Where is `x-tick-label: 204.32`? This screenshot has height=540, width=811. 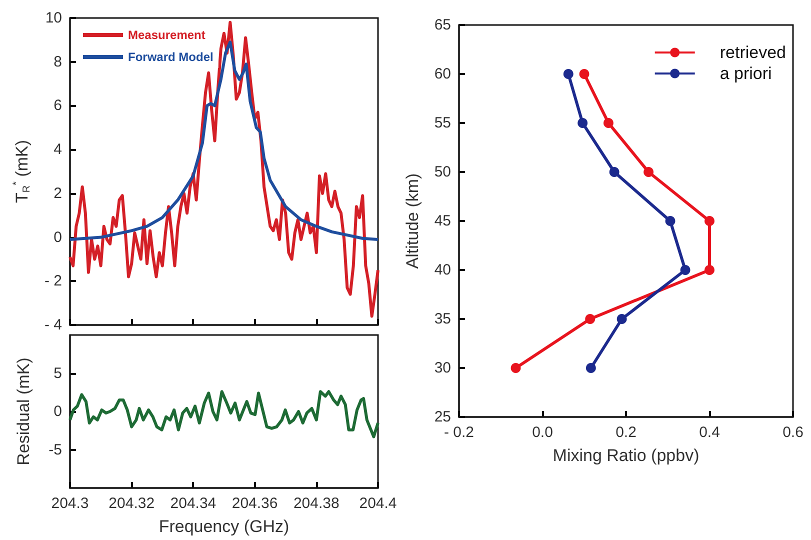 x-tick-label: 204.32 is located at coordinates (131, 503).